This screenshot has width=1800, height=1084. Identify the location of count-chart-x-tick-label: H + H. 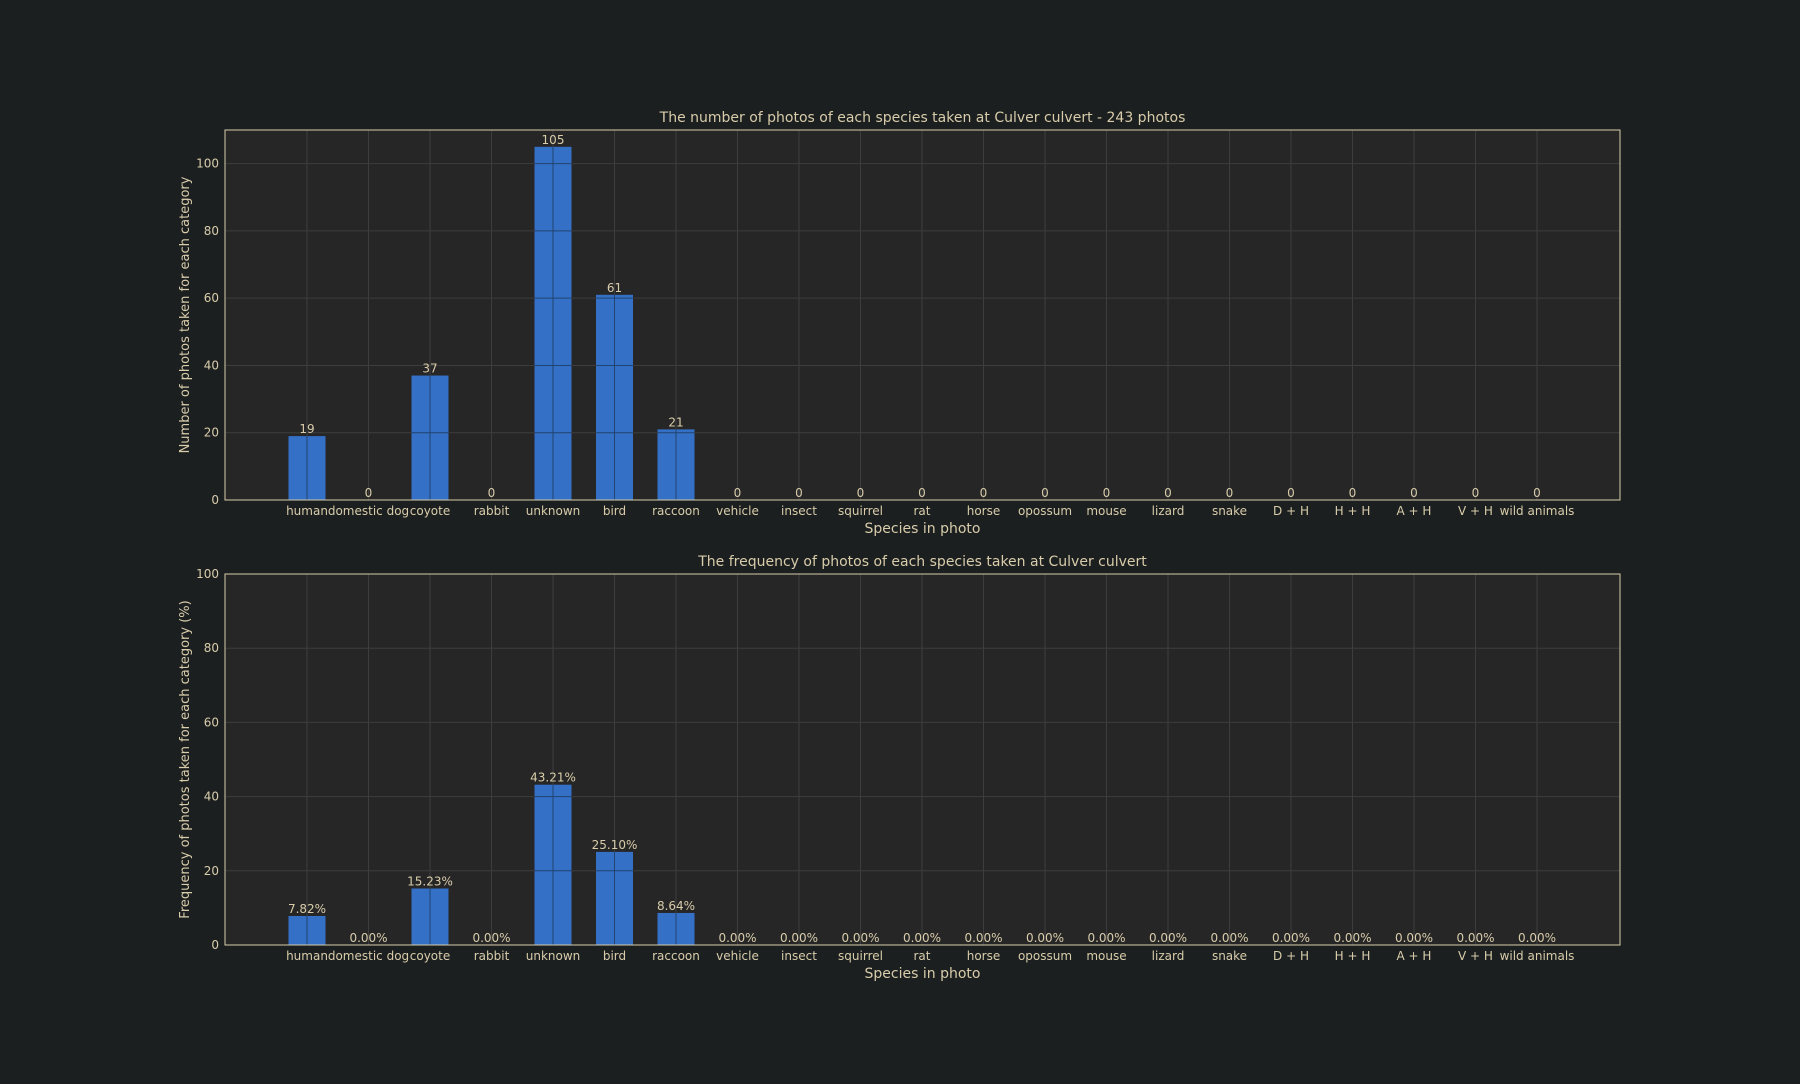
(1353, 511).